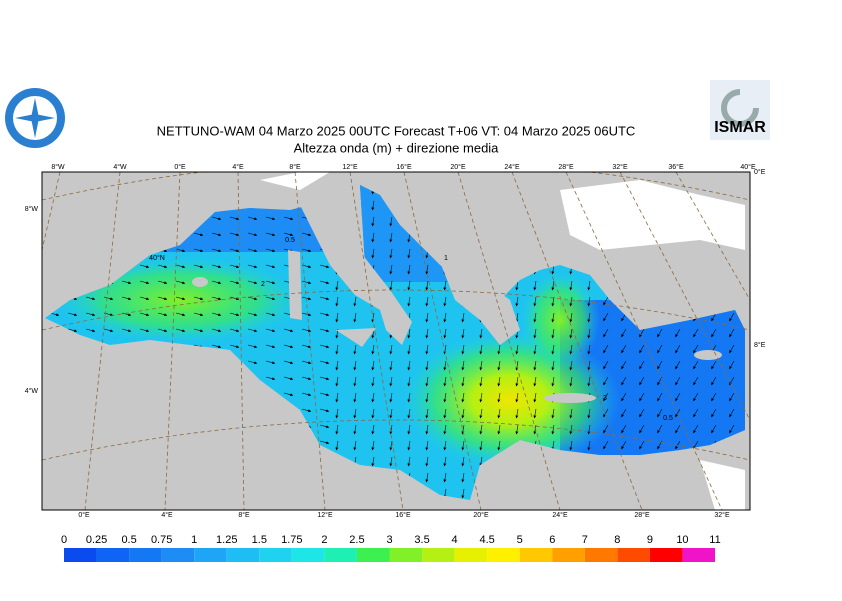 The height and width of the screenshot is (601, 842). Describe the element at coordinates (481, 515) in the screenshot. I see `bottom-label: 20°E` at that location.